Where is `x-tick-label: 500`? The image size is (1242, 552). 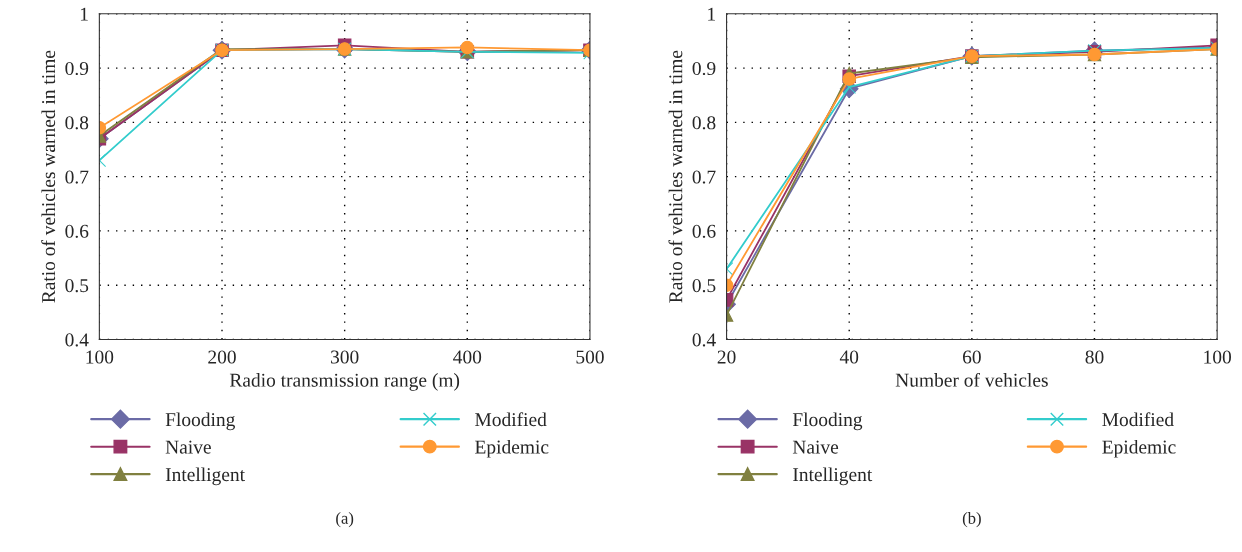 x-tick-label: 500 is located at coordinates (590, 357).